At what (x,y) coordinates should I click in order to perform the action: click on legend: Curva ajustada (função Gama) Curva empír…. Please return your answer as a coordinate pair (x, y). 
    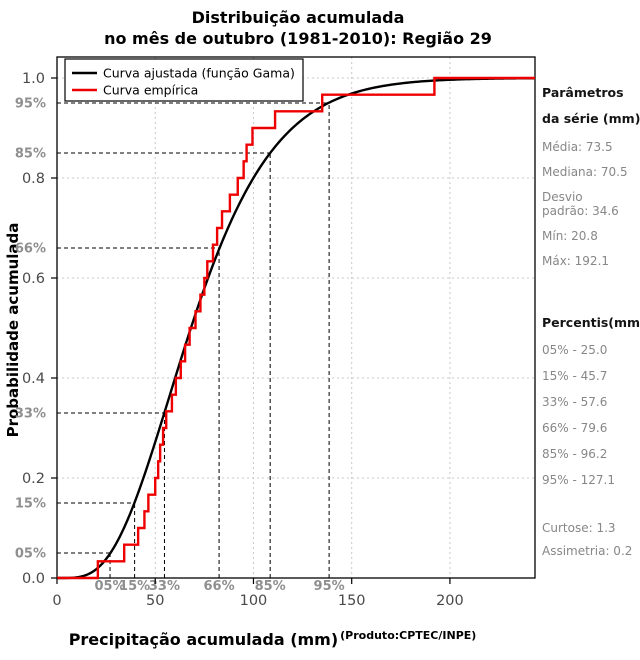
    Looking at the image, I should click on (184, 80).